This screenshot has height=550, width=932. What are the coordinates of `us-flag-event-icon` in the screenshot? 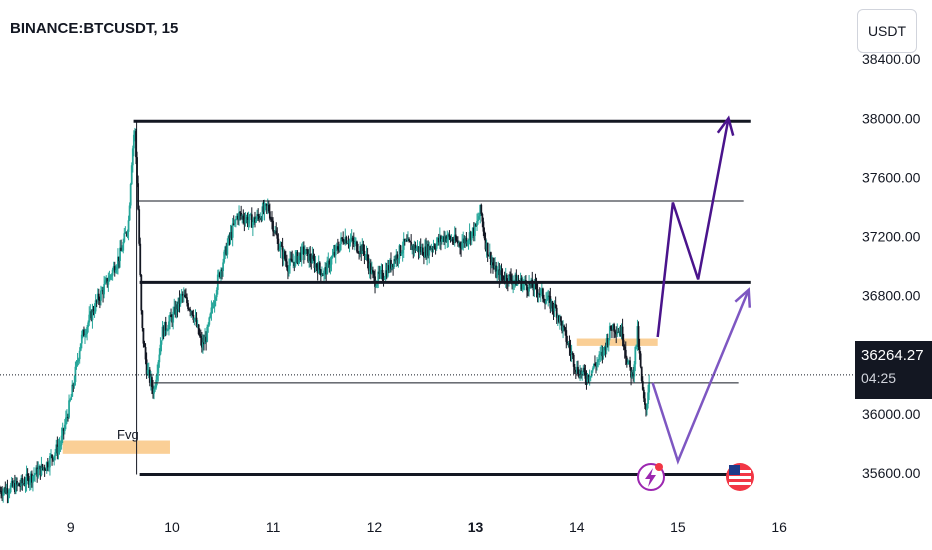 It's located at (740, 477).